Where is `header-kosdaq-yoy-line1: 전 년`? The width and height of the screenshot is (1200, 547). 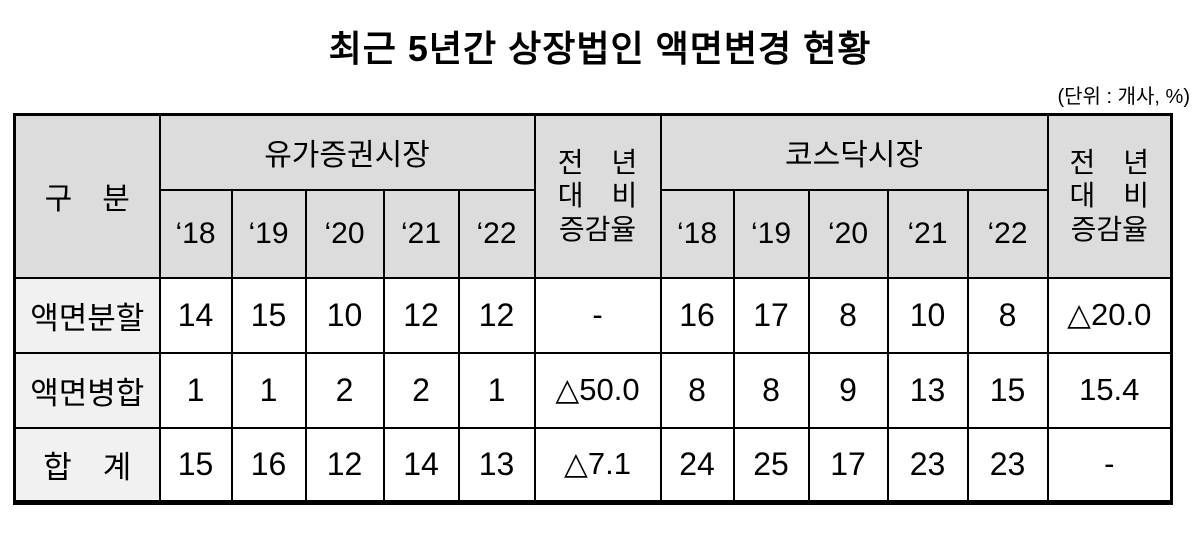
header-kosdaq-yoy-line1: 전 년 is located at coordinates (1109, 162).